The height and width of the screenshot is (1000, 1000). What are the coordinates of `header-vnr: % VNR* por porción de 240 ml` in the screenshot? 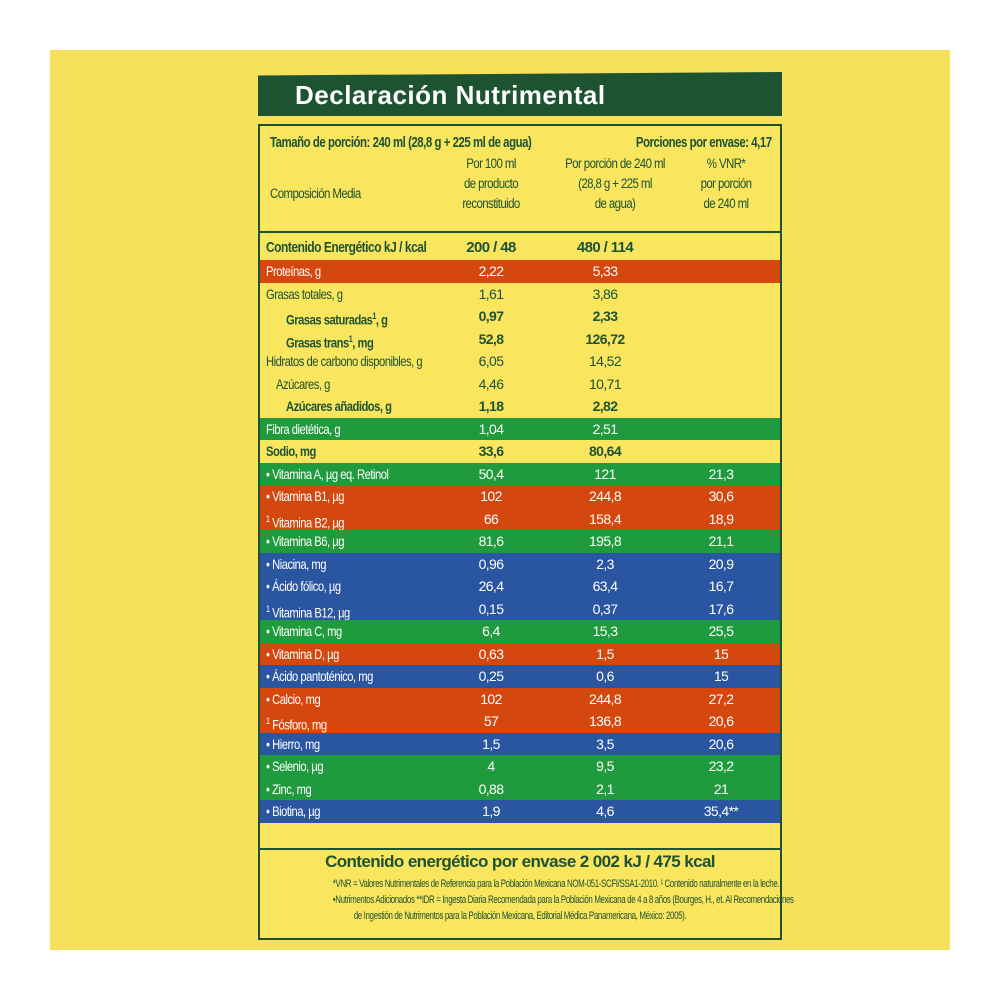 It's located at (726, 184).